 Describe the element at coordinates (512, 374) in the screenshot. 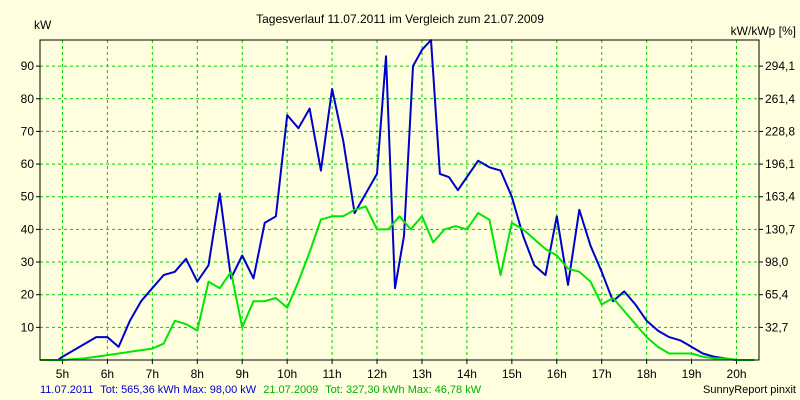

I see `x-tick-label: 15h` at that location.